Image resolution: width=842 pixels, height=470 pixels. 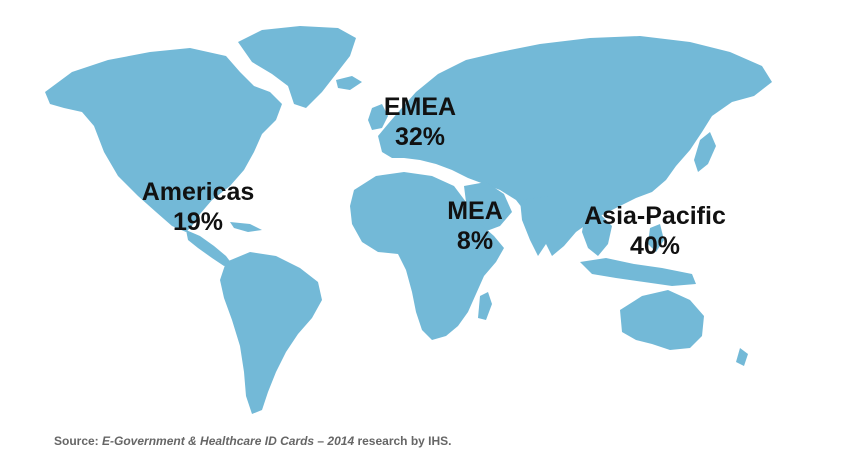 What do you see at coordinates (321, 441) in the screenshot?
I see `source-dash: –` at bounding box center [321, 441].